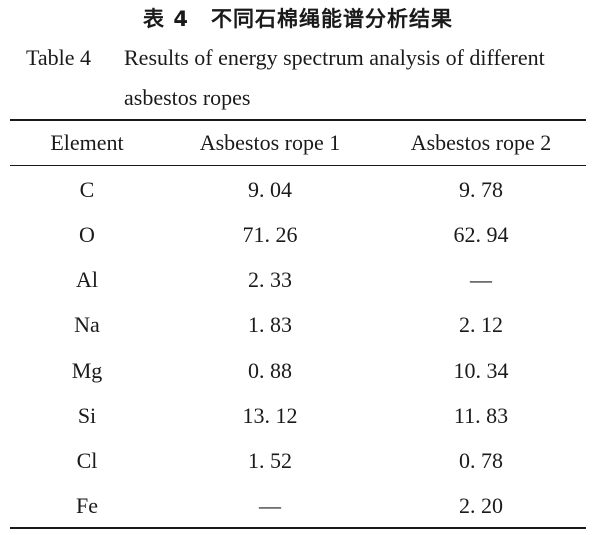 This screenshot has width=596, height=535. Describe the element at coordinates (298, 280) in the screenshot. I see `table-row: Al 2. 33 —` at that location.